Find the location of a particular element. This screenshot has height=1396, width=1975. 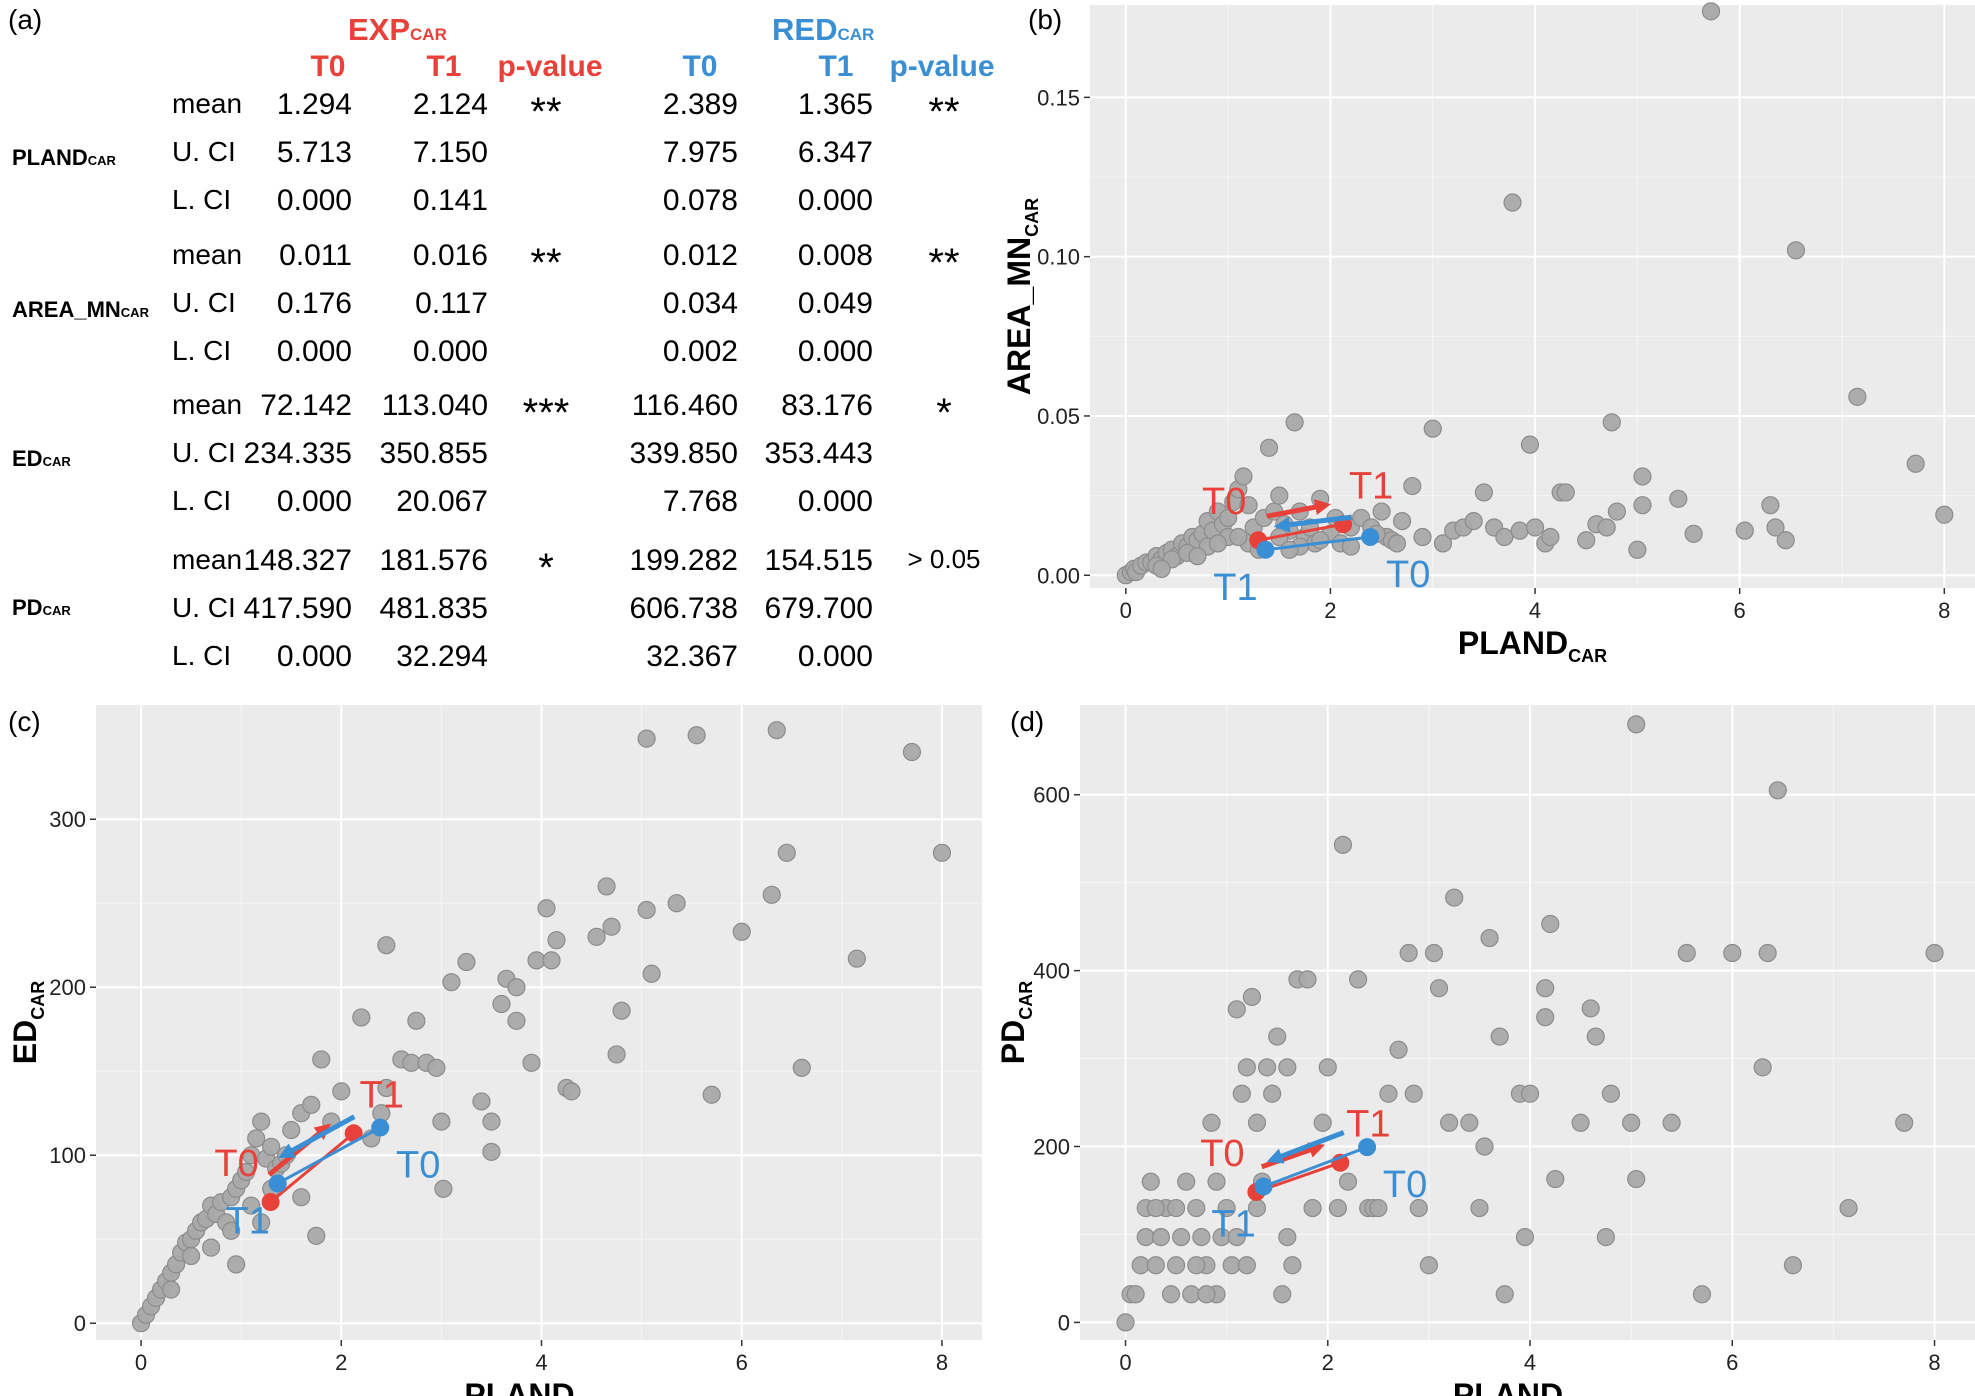

red-start-label: T0 is located at coordinates (418, 1166).